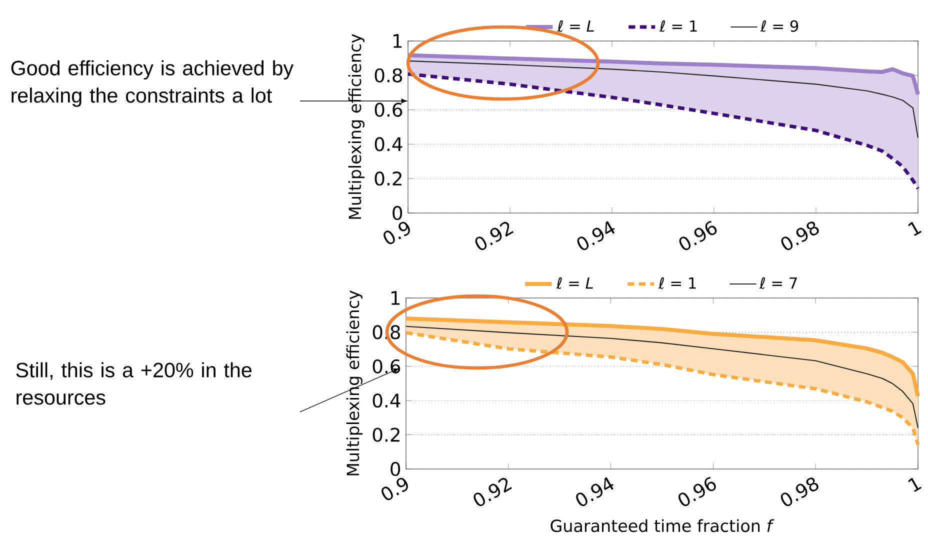 The image size is (928, 545). What do you see at coordinates (779, 26) in the screenshot?
I see `legend-label: ℓ = 9` at bounding box center [779, 26].